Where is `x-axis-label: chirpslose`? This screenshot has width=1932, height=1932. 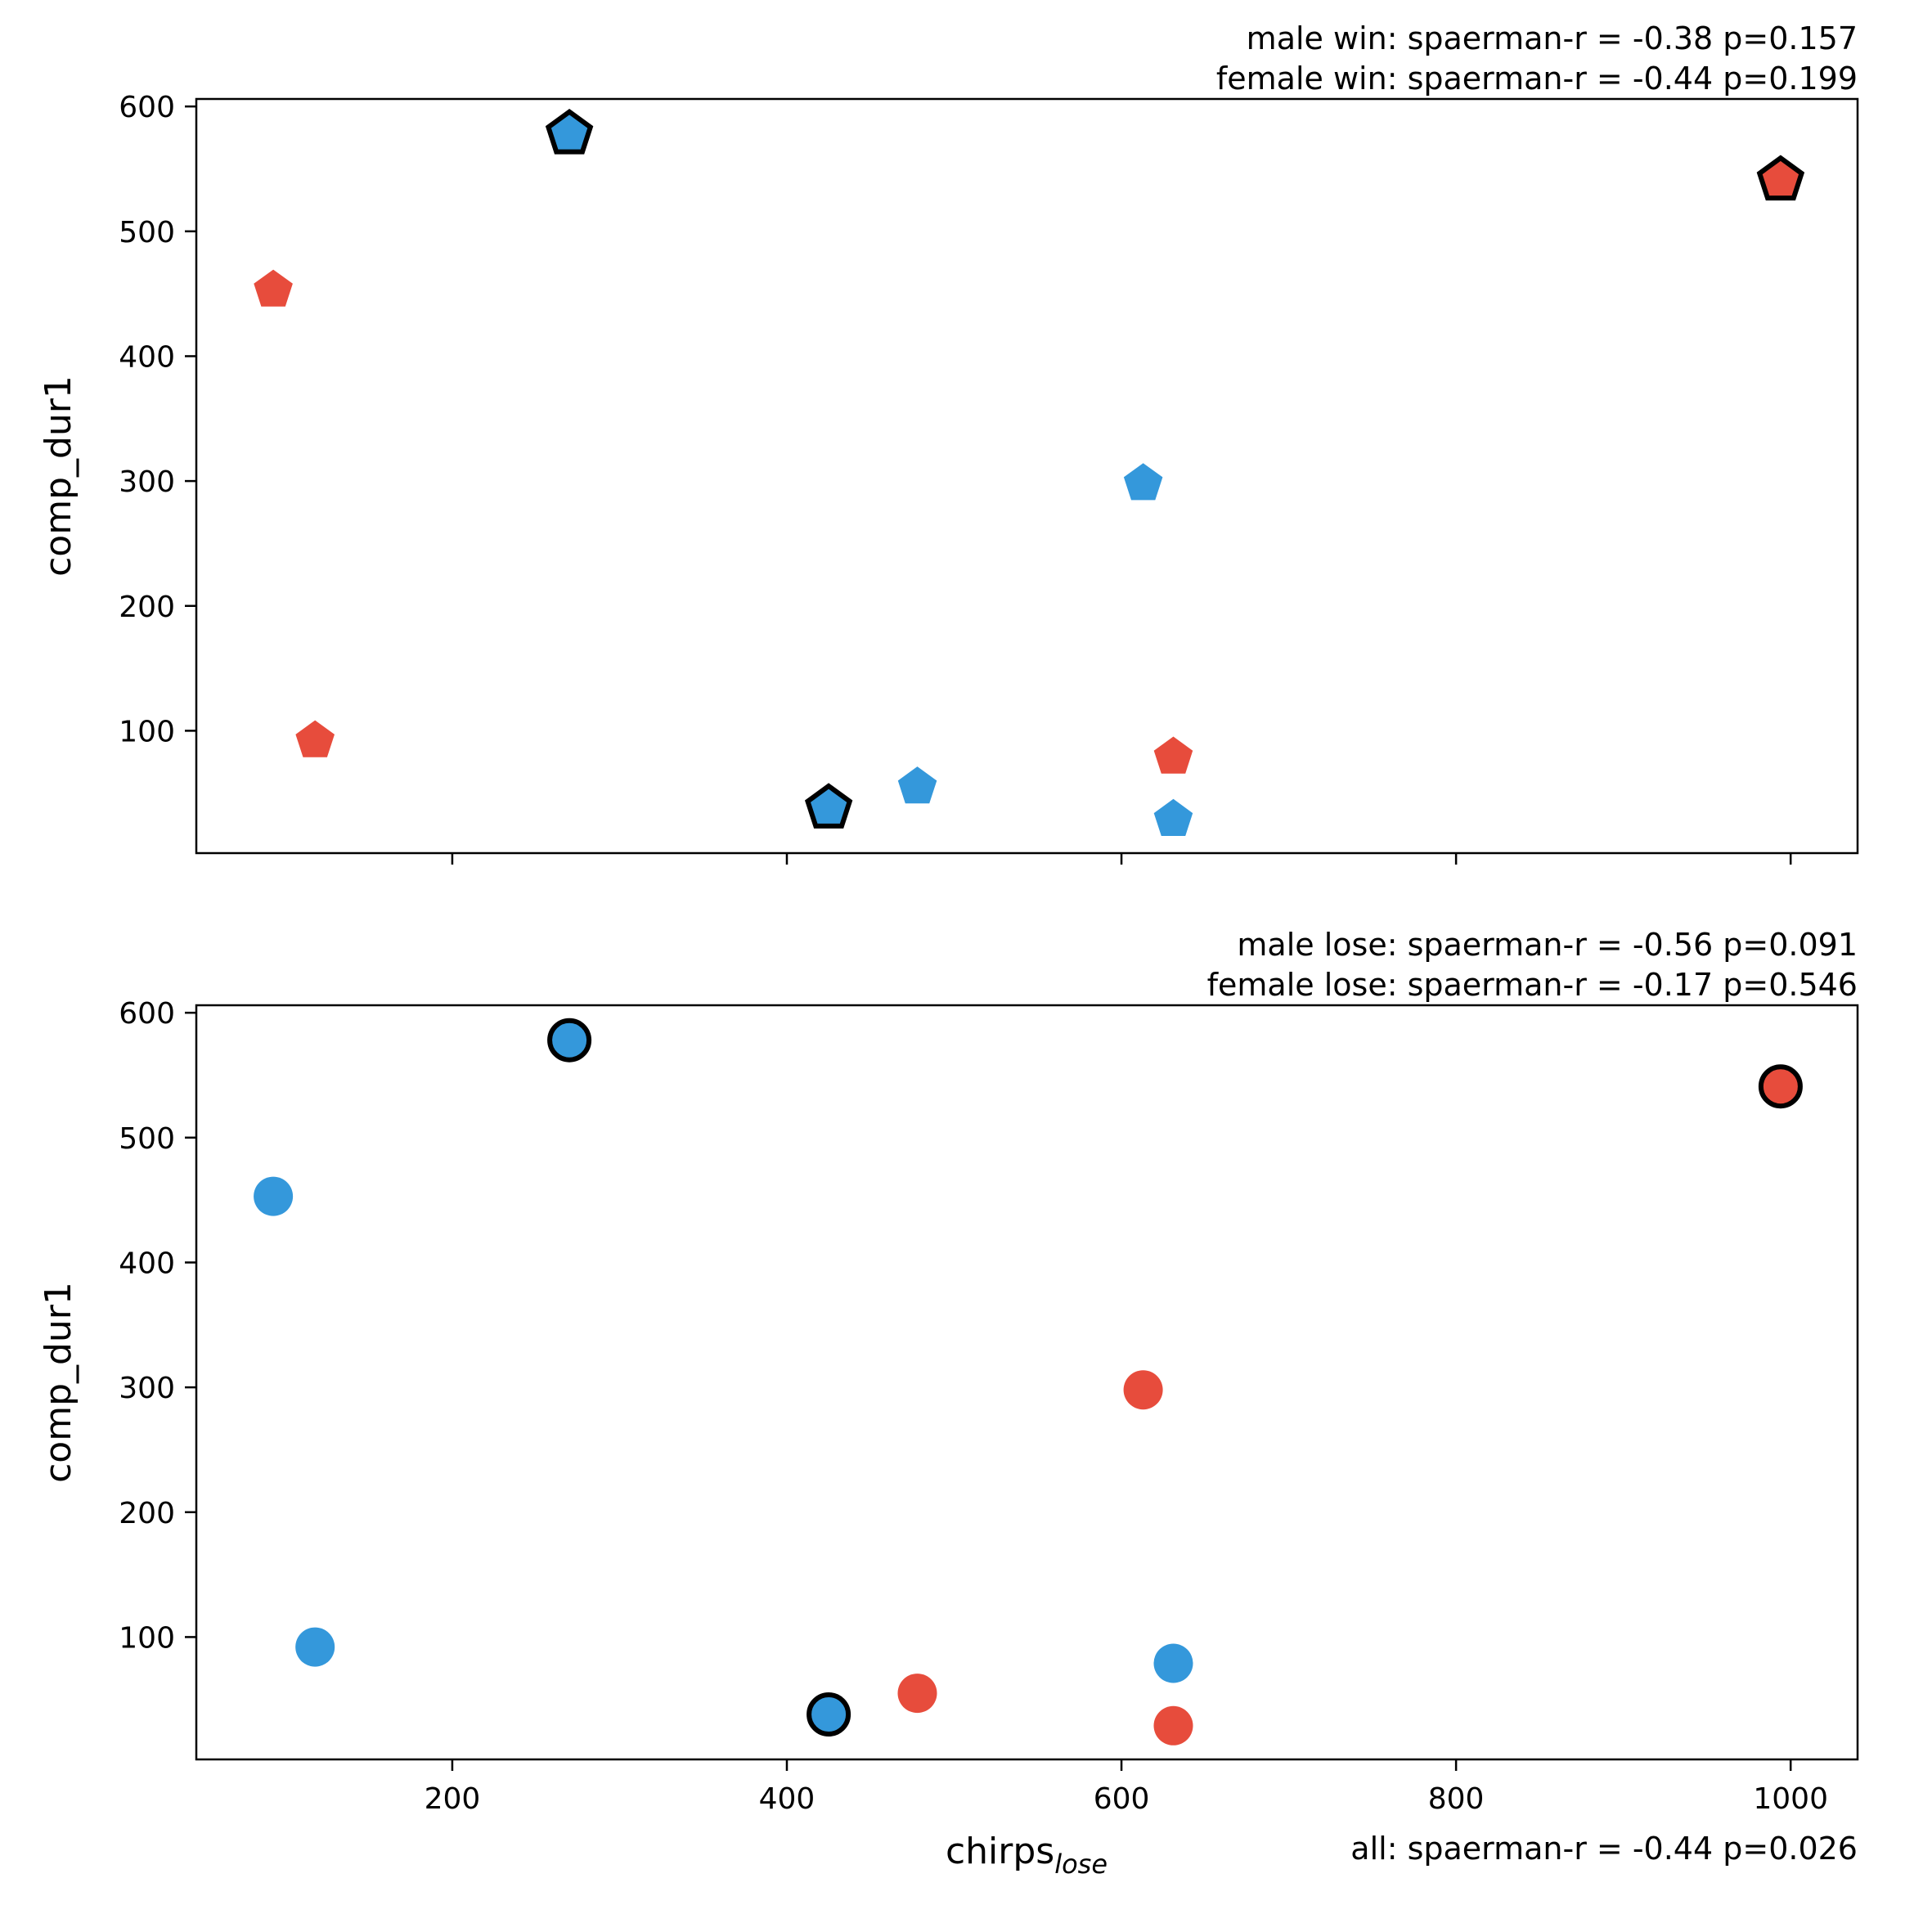 x-axis-label: chirpslose is located at coordinates (1027, 1856).